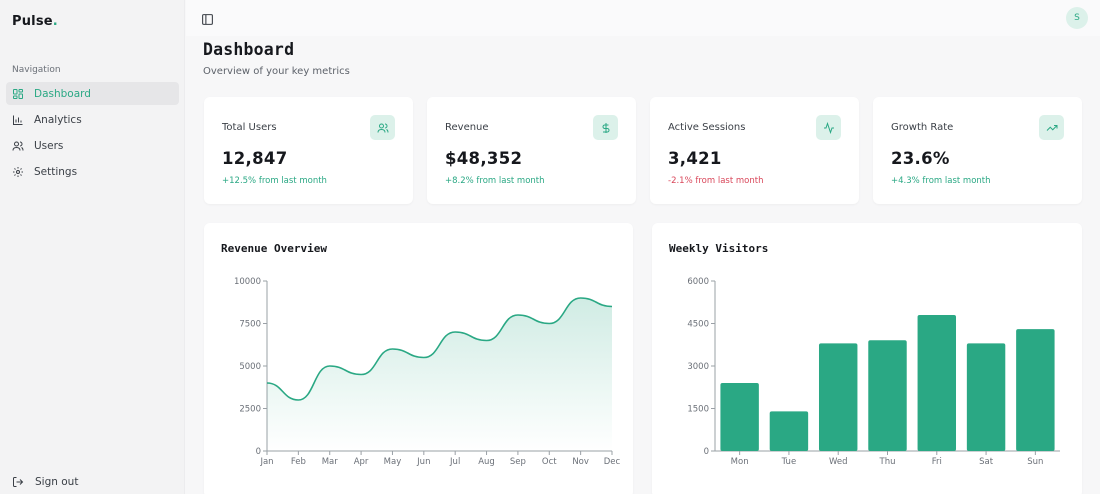  Describe the element at coordinates (249, 49) in the screenshot. I see `page-title: Dashboard` at that location.